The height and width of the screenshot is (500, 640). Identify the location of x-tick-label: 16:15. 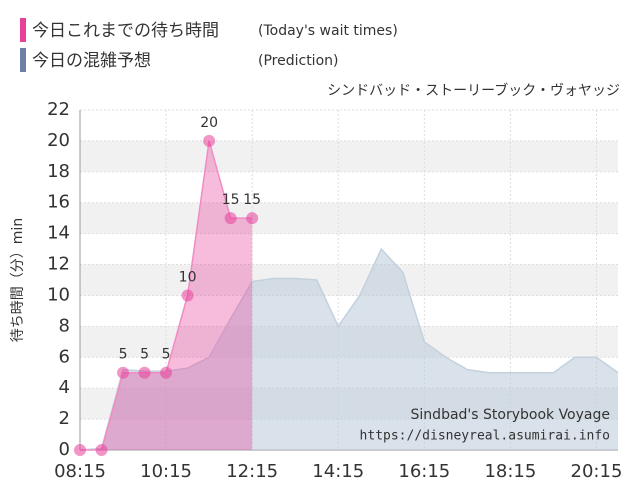
(424, 471).